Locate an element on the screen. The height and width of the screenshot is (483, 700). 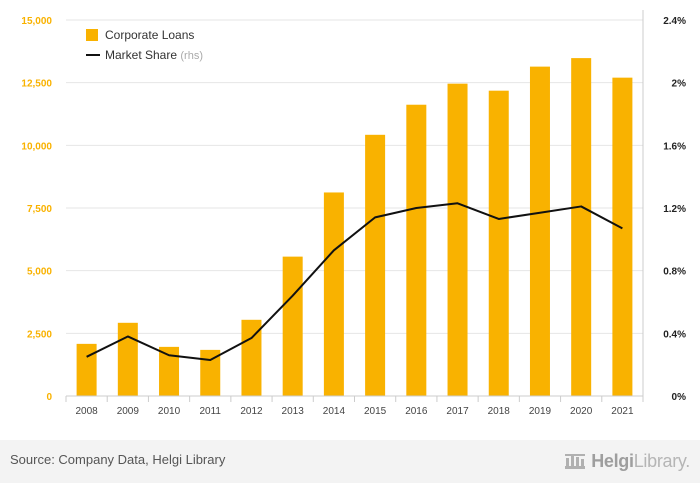
legend-swatch-bar is located at coordinates (92, 35).